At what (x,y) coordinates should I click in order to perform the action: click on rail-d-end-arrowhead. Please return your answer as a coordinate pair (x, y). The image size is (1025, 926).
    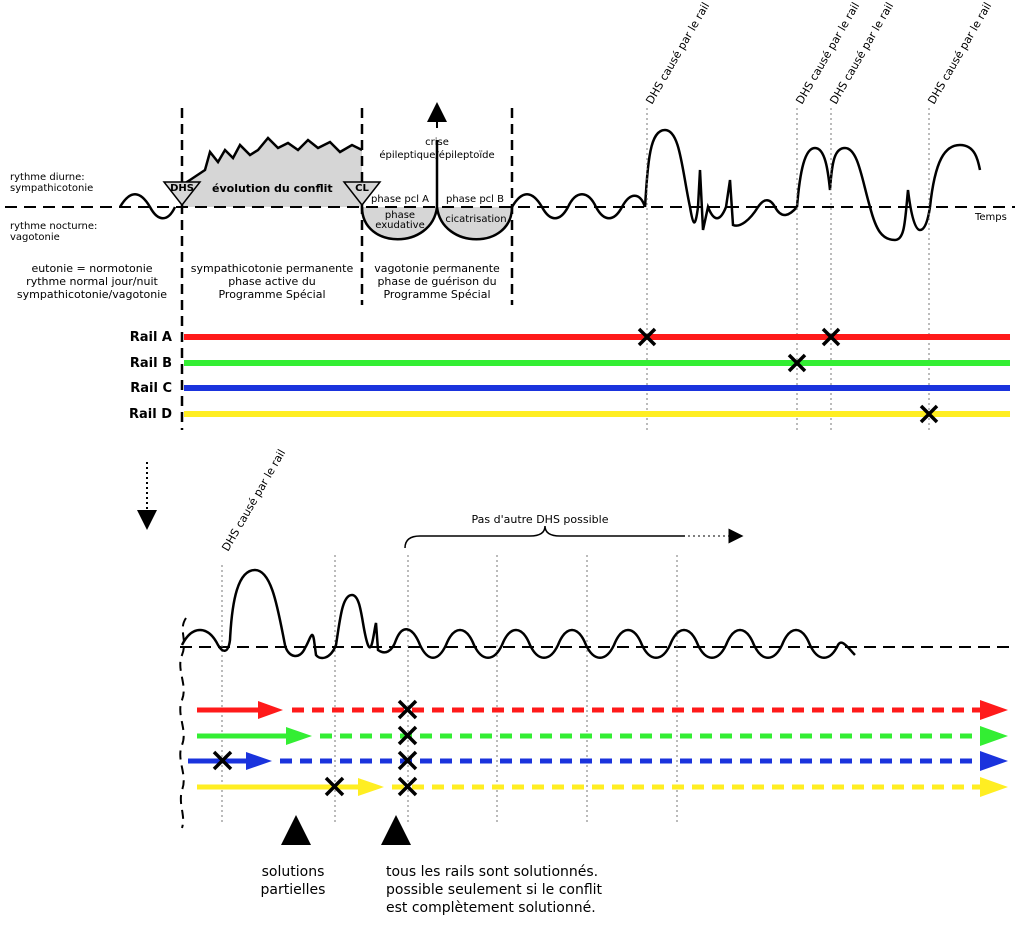
    Looking at the image, I should click on (994, 787).